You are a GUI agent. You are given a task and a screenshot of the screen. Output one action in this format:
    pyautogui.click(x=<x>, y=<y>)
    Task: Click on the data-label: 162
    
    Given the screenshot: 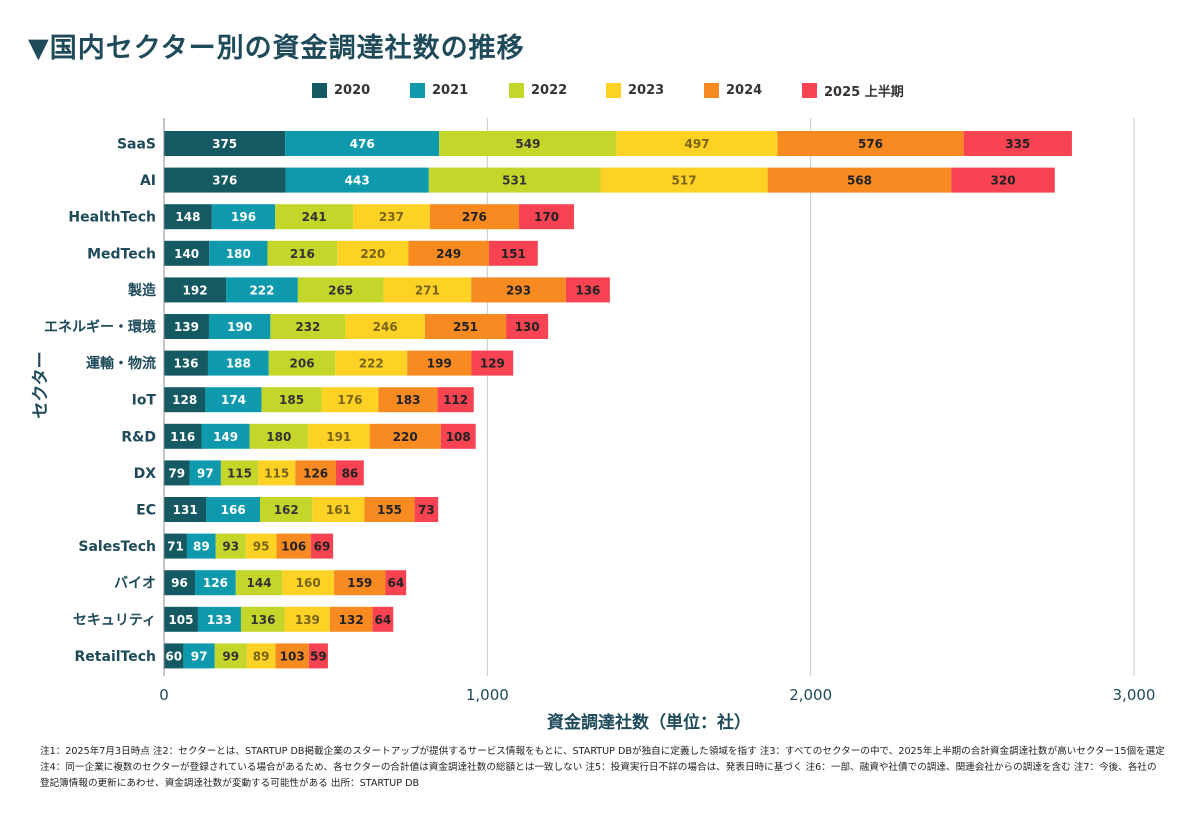 What is the action you would take?
    pyautogui.click(x=286, y=510)
    